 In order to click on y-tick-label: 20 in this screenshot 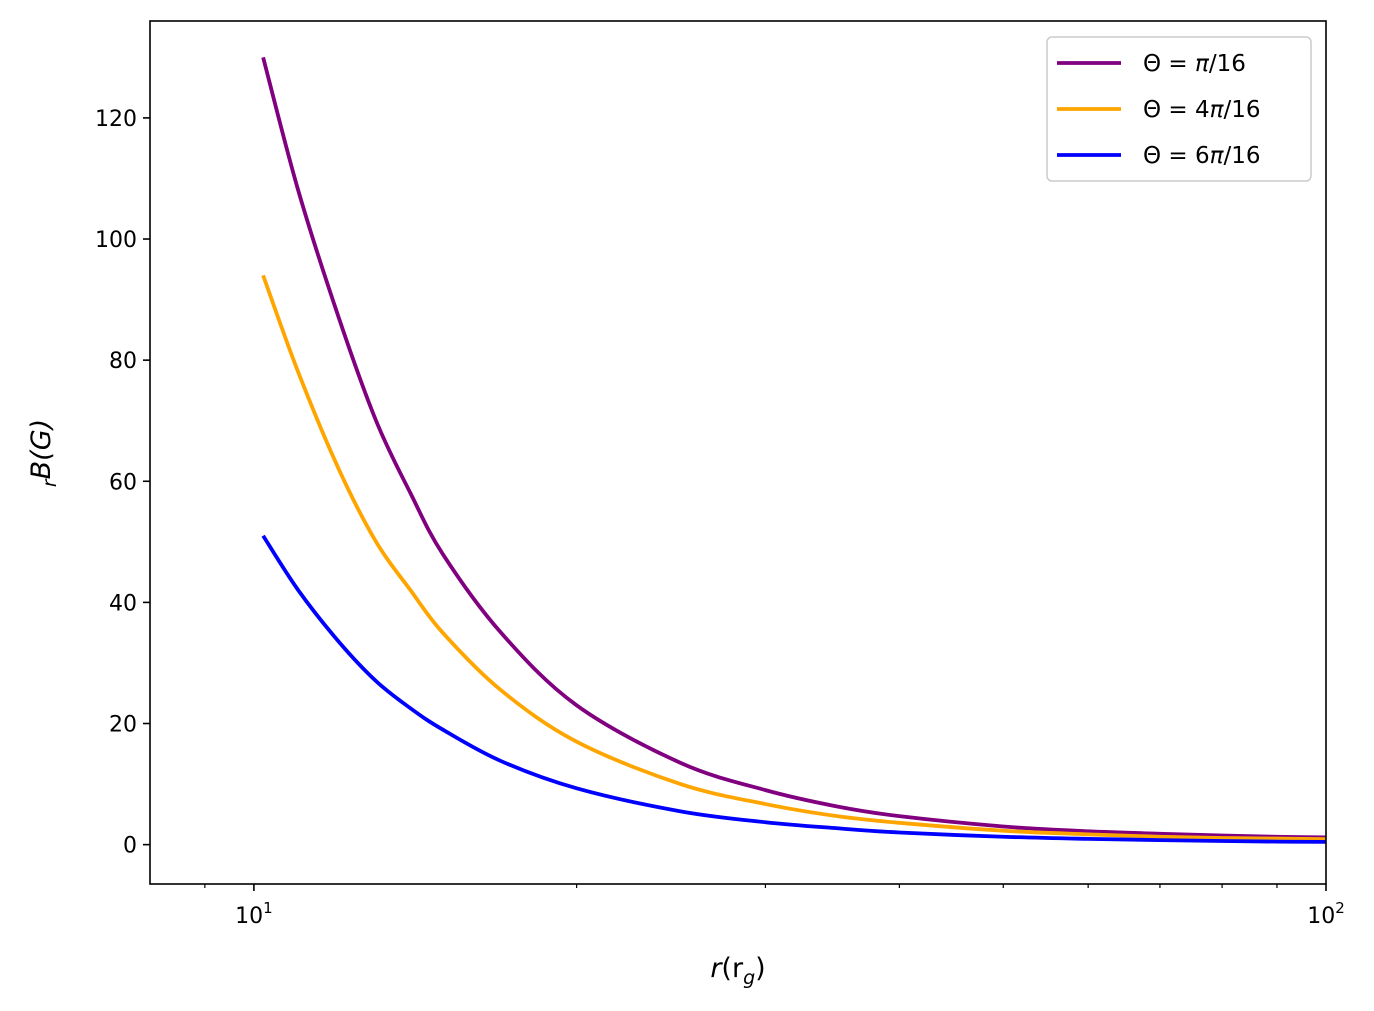, I will do `click(123, 725)`.